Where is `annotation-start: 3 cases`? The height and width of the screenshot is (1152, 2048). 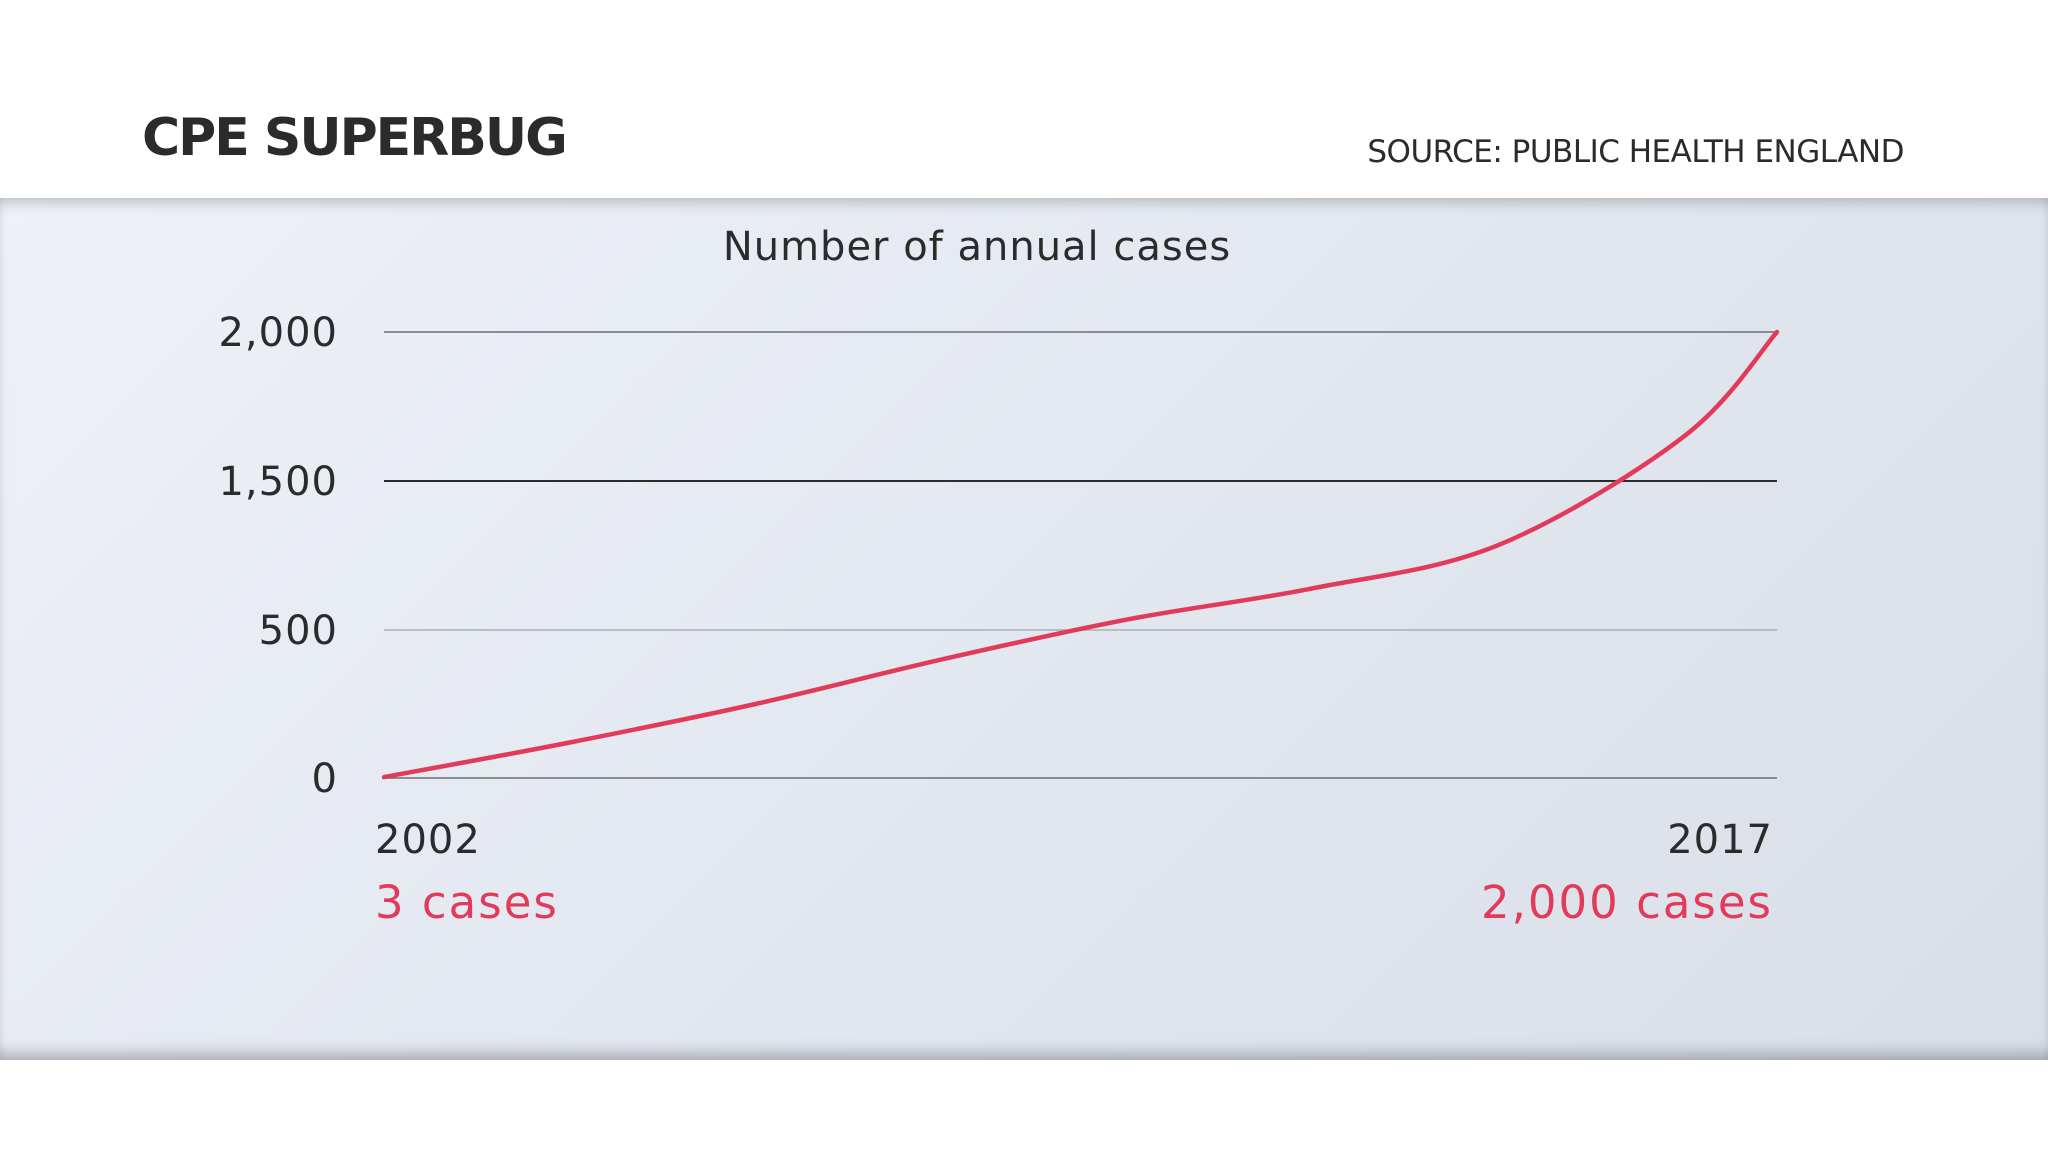 annotation-start: 3 cases is located at coordinates (467, 902).